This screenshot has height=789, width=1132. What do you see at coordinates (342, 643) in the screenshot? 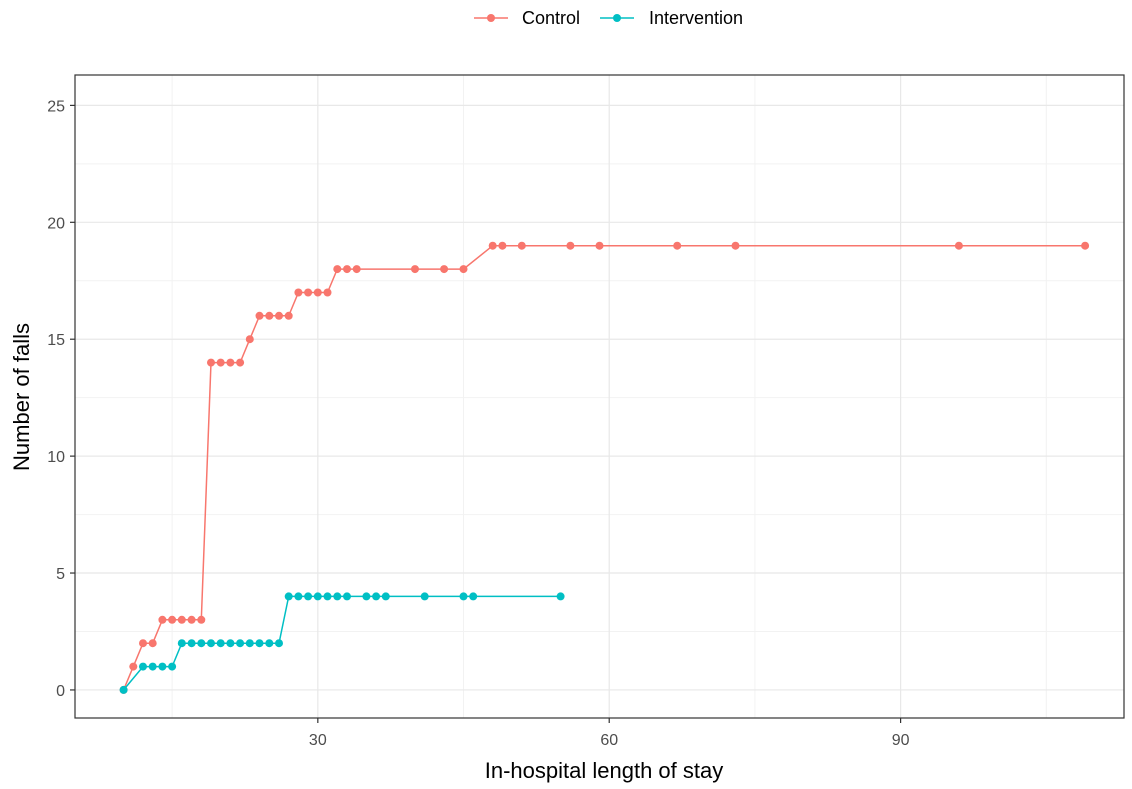
I see `series-intervention` at bounding box center [342, 643].